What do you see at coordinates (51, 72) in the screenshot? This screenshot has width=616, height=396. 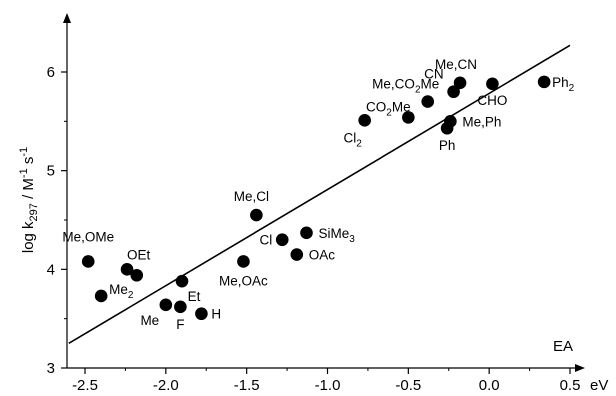 I see `y-tick-label: 6` at bounding box center [51, 72].